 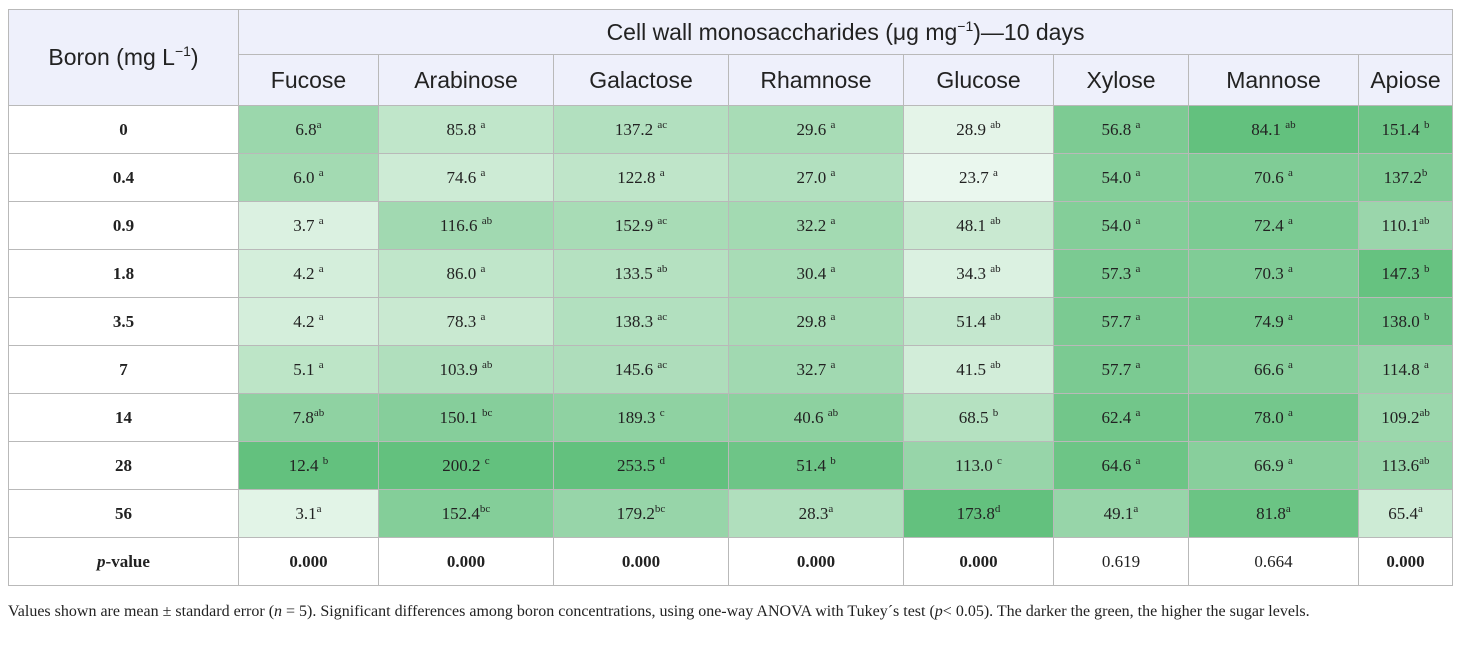 I want to click on value-cell: 152.4bc, so click(x=466, y=513).